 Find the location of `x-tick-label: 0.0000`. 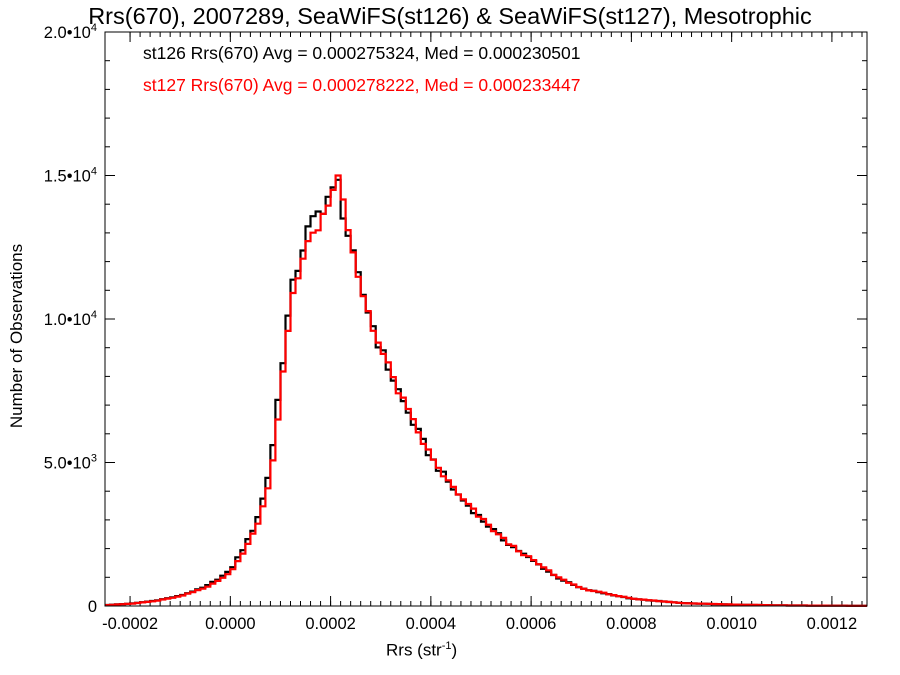

x-tick-label: 0.0000 is located at coordinates (230, 624).